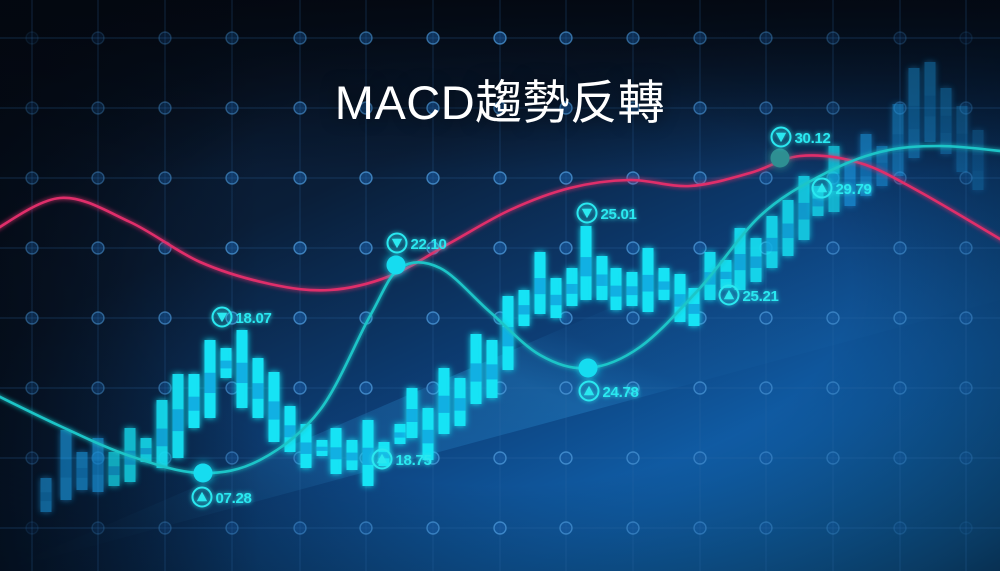 Image resolution: width=1000 pixels, height=571 pixels. What do you see at coordinates (606, 213) in the screenshot?
I see `price-annotation: 25.01` at bounding box center [606, 213].